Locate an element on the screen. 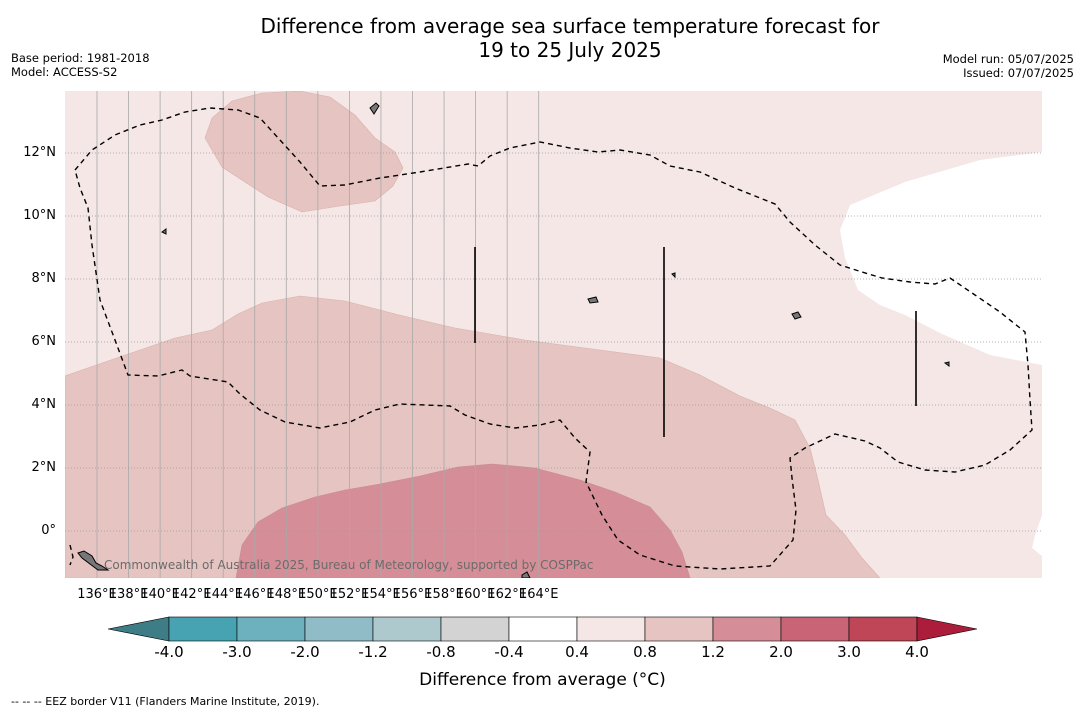 This screenshot has width=1085, height=713. longitude-tick-label: 160°E is located at coordinates (475, 594).